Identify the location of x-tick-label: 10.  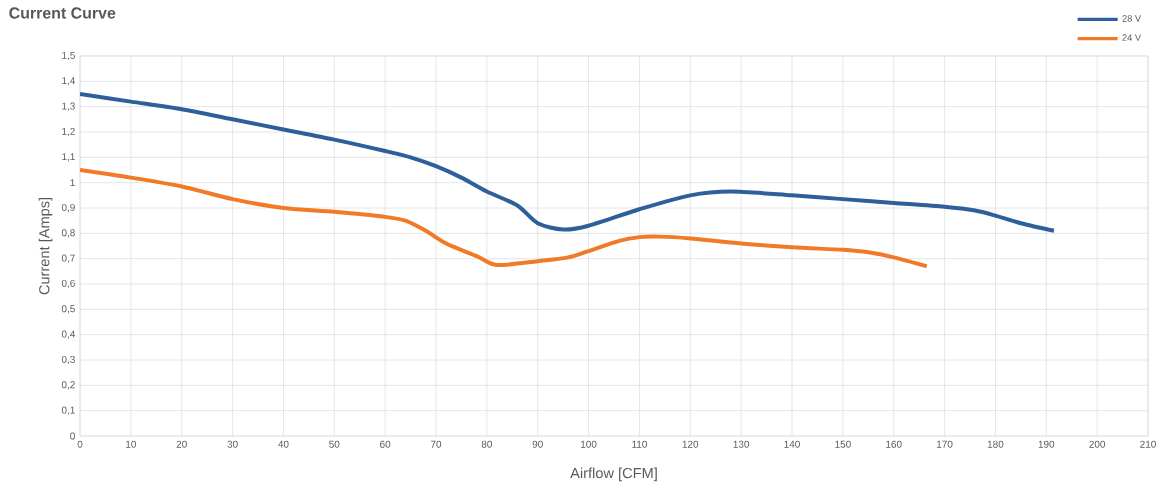
(131, 444).